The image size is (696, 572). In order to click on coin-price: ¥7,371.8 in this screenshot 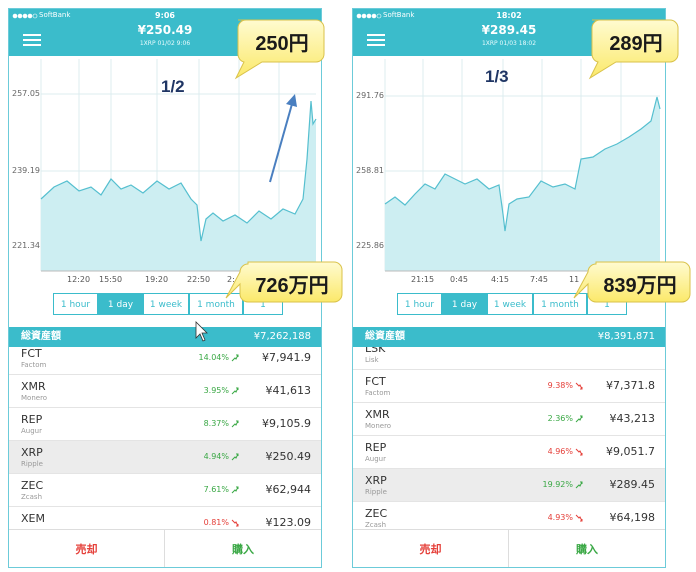, I will do `click(630, 385)`.